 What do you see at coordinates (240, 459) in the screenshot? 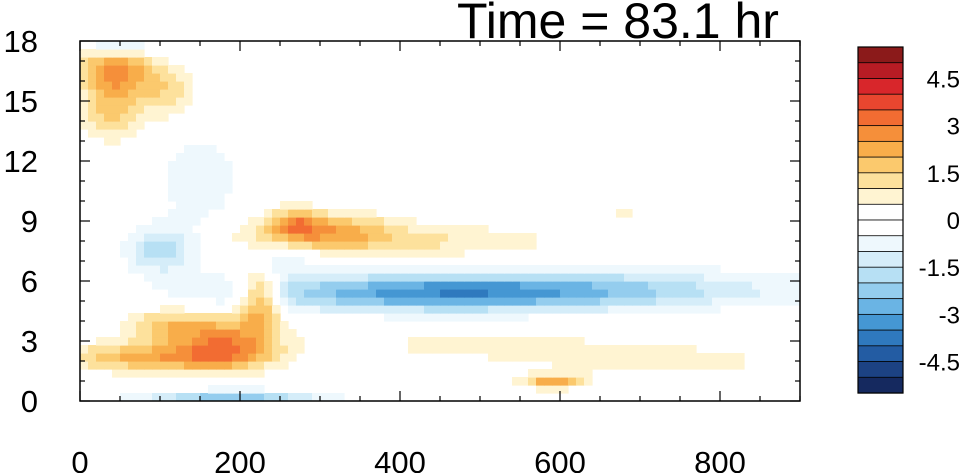
I see `x-tick-label: 200` at bounding box center [240, 459].